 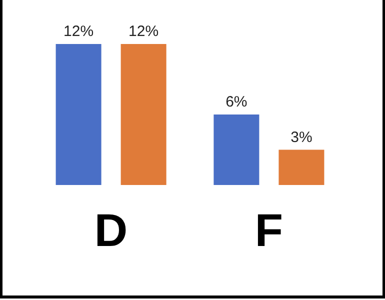 I want to click on x-tick-label: D, so click(x=111, y=230).